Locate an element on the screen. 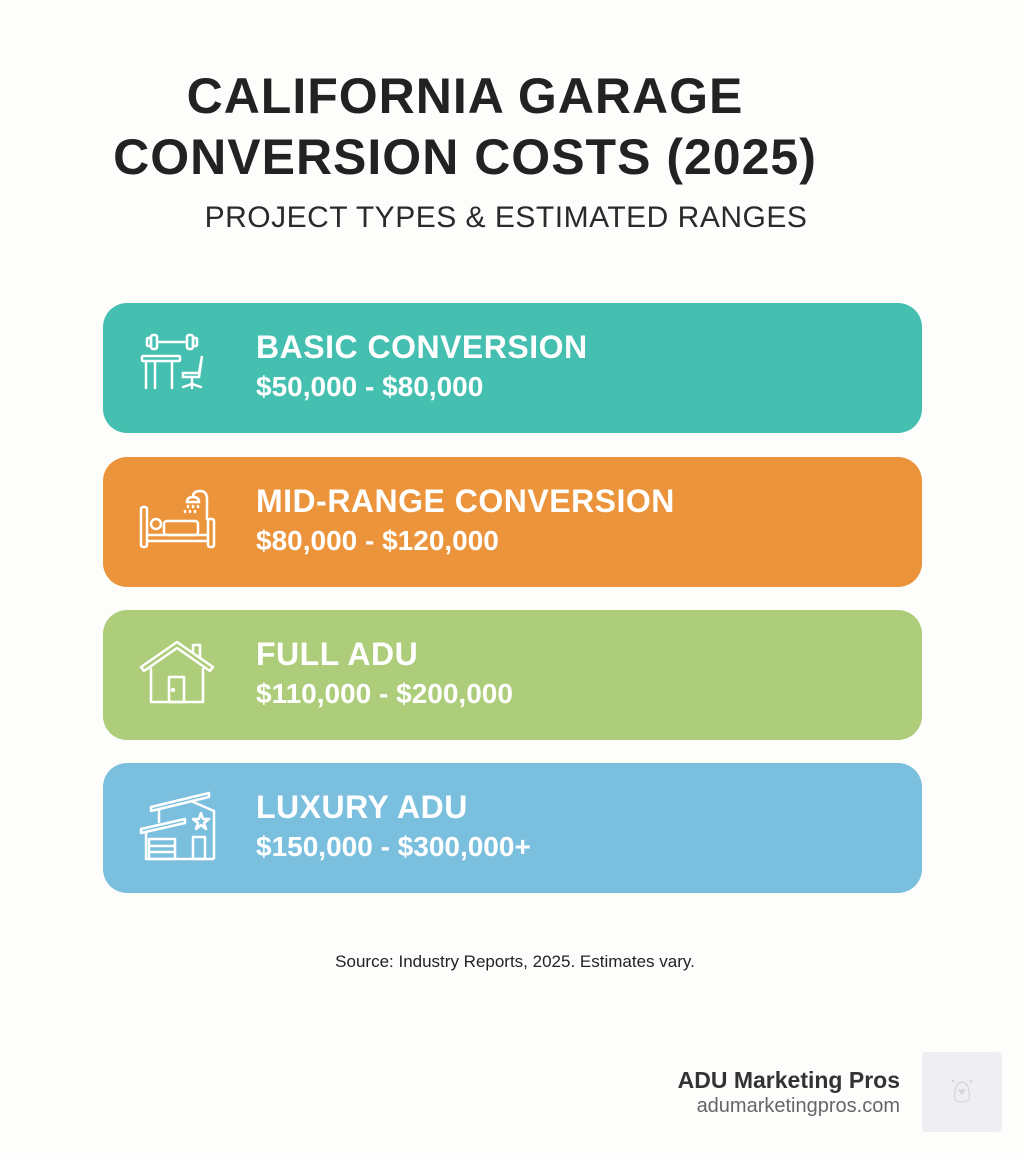 This screenshot has height=1154, width=1024. card-price: $150,000 - $300,000+ is located at coordinates (393, 846).